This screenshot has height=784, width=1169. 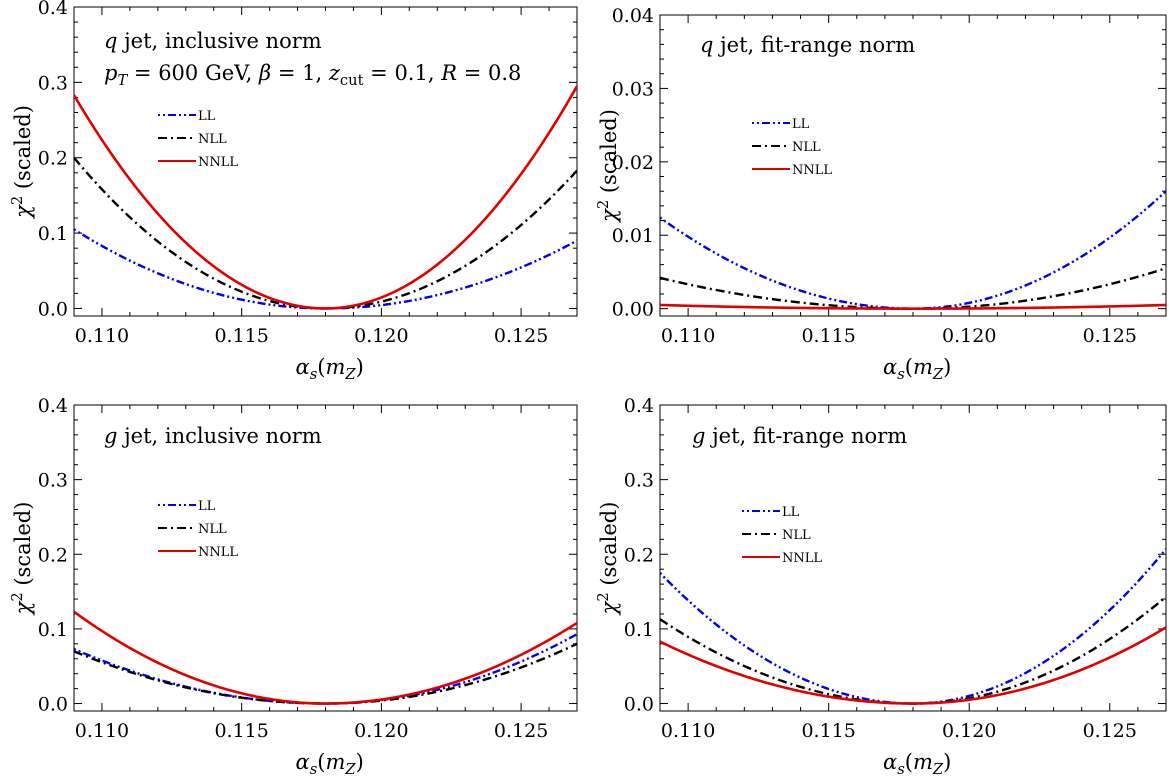 I want to click on panel-annotation: pT = 600 GeV, β = 1, zcut = 0.1, R = 0.8, so click(x=312, y=75).